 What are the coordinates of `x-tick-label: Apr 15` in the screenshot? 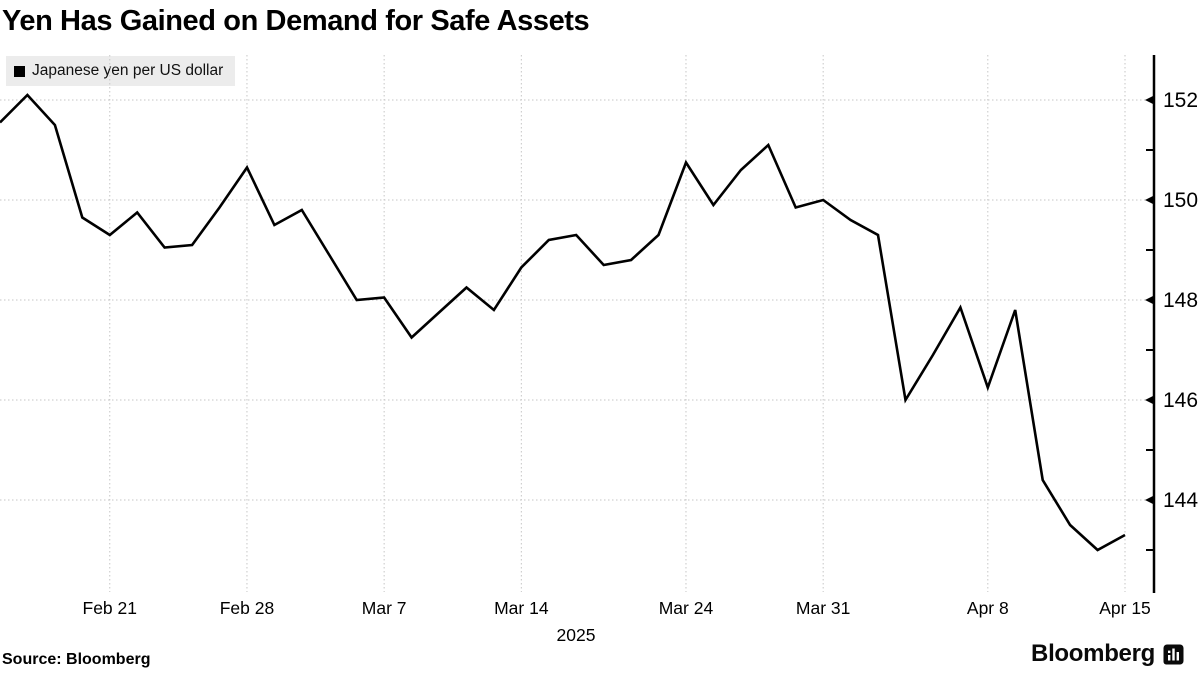 It's located at (1125, 608).